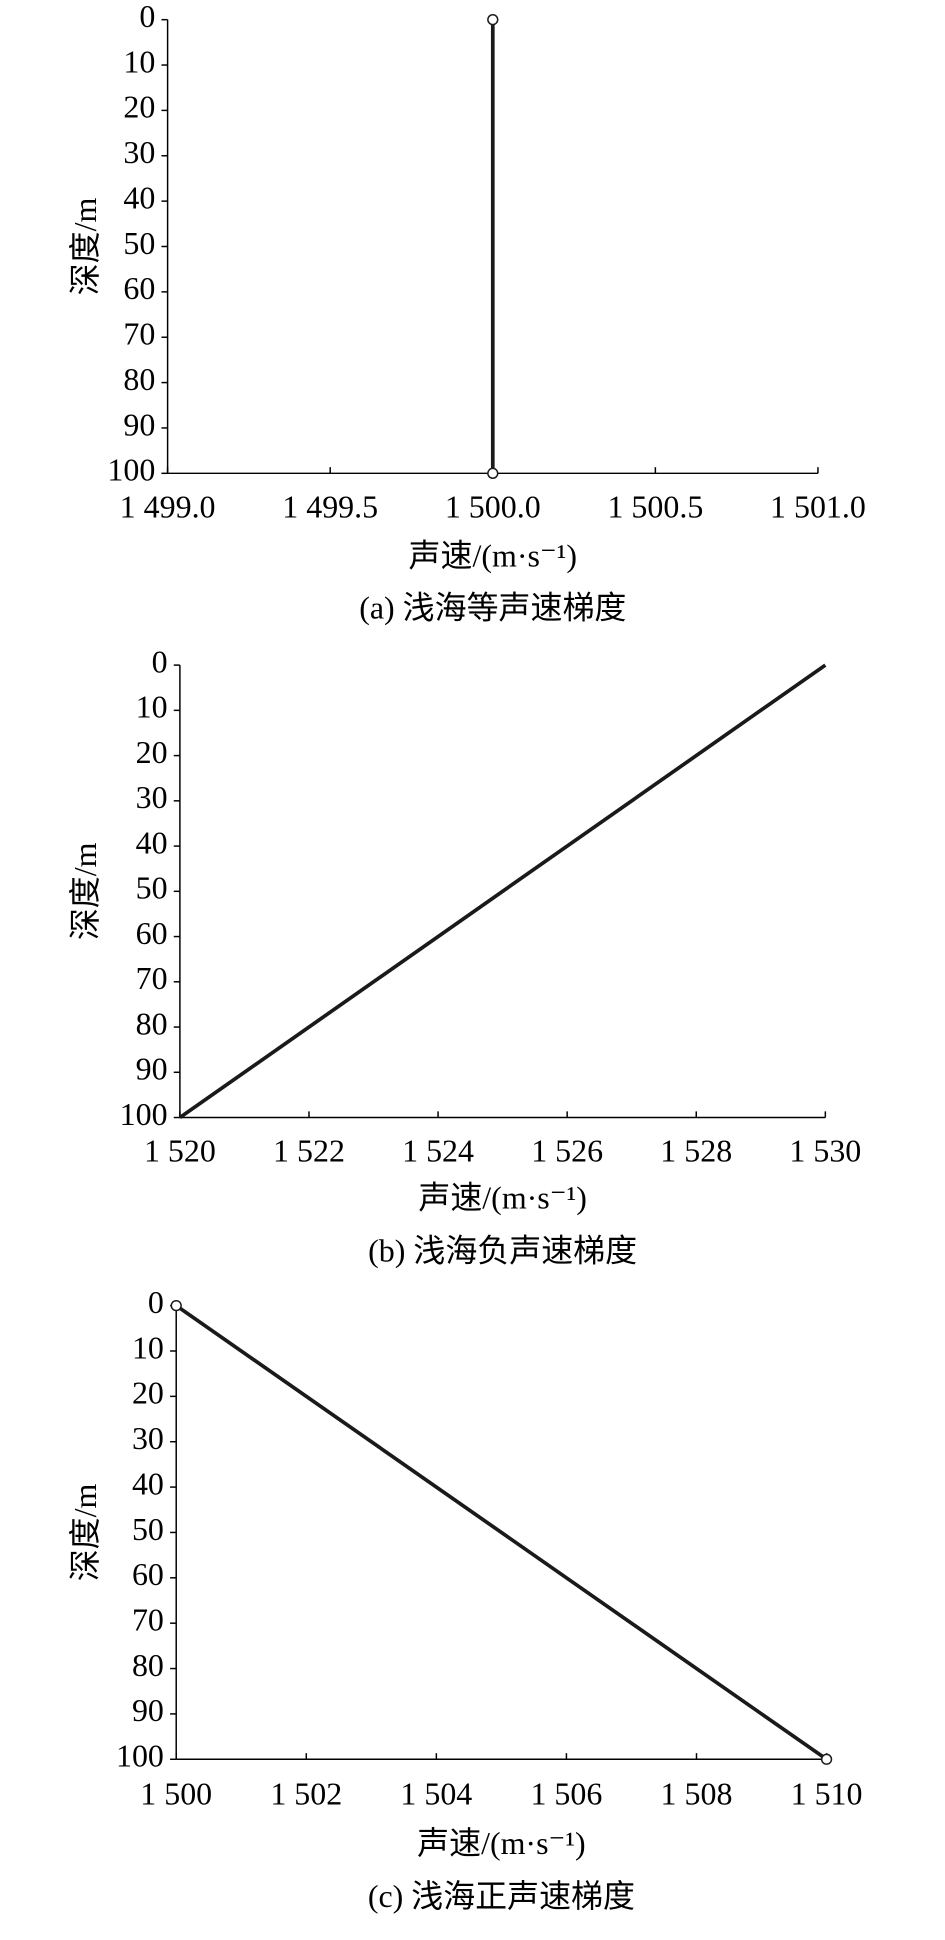 The image size is (945, 1940). I want to click on x-tick-label: 1 530, so click(825, 1151).